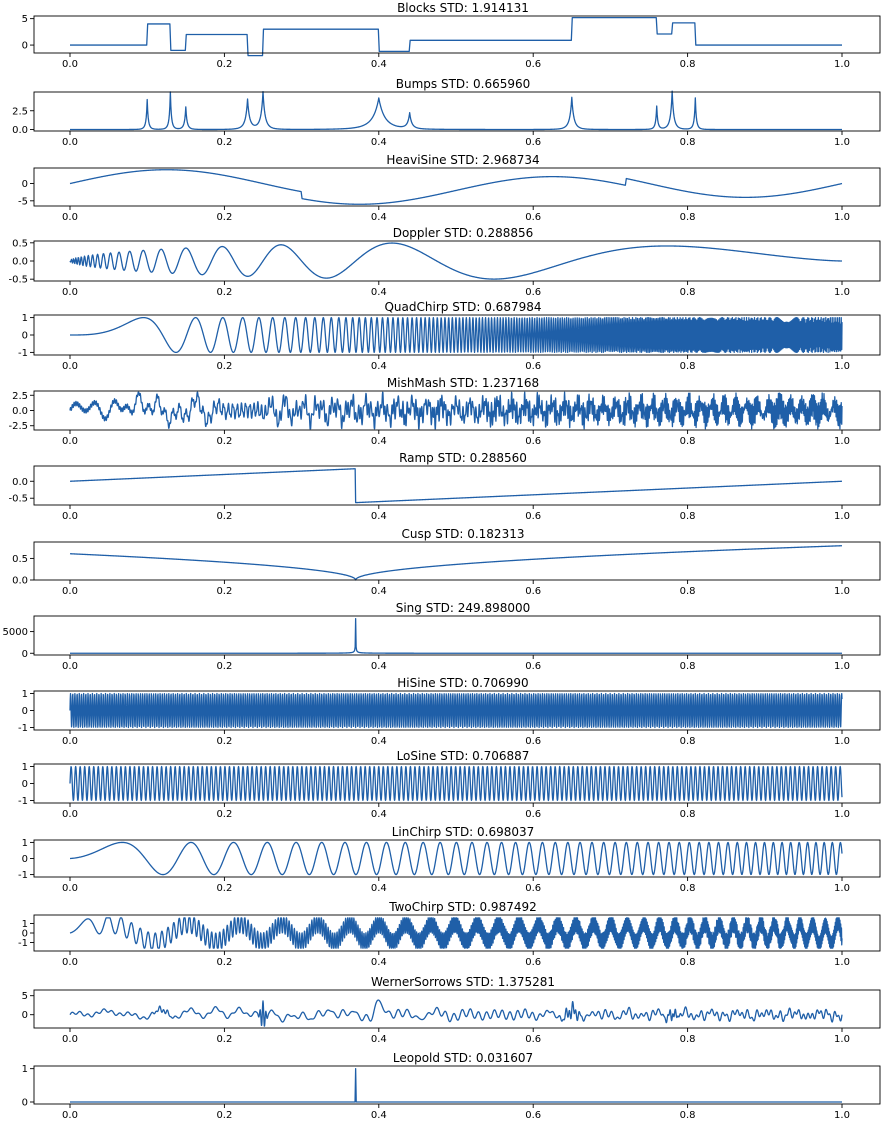 The height and width of the screenshot is (1125, 896). Describe the element at coordinates (463, 832) in the screenshot. I see `subplot-title: LinChirp STD: 0.698037` at that location.